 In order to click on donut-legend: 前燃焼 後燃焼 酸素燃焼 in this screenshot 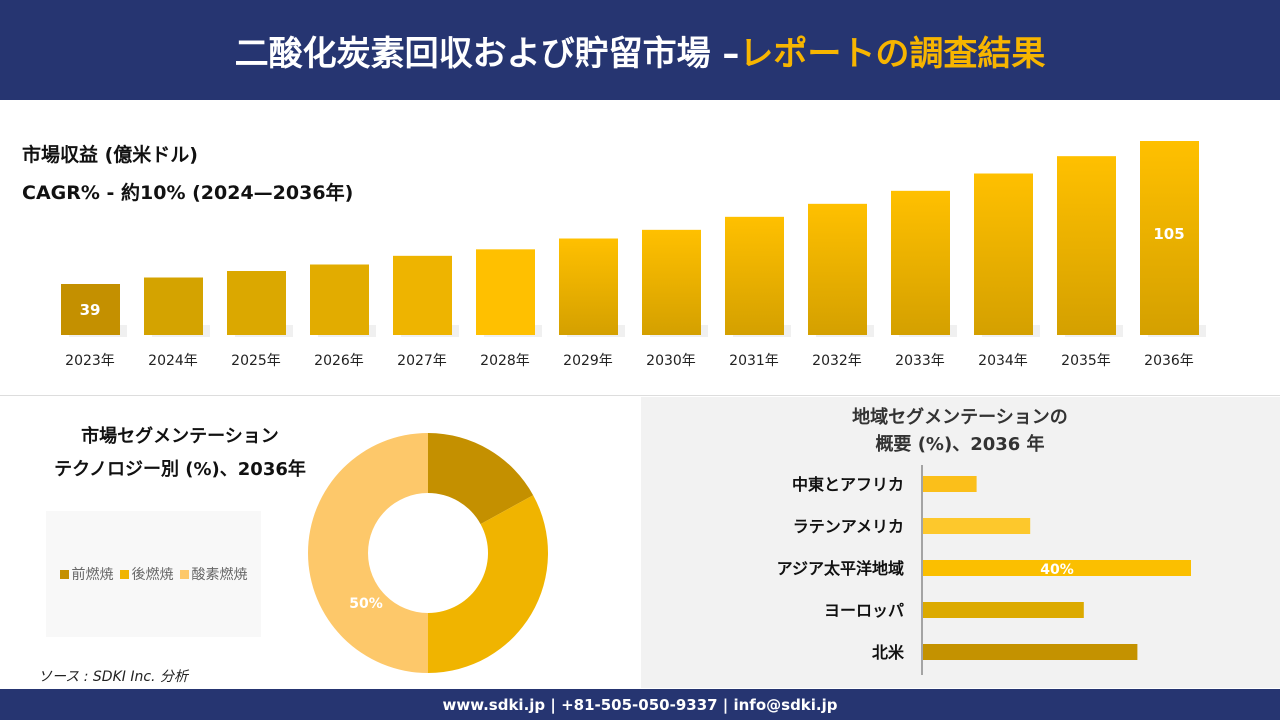, I will do `click(153, 574)`.